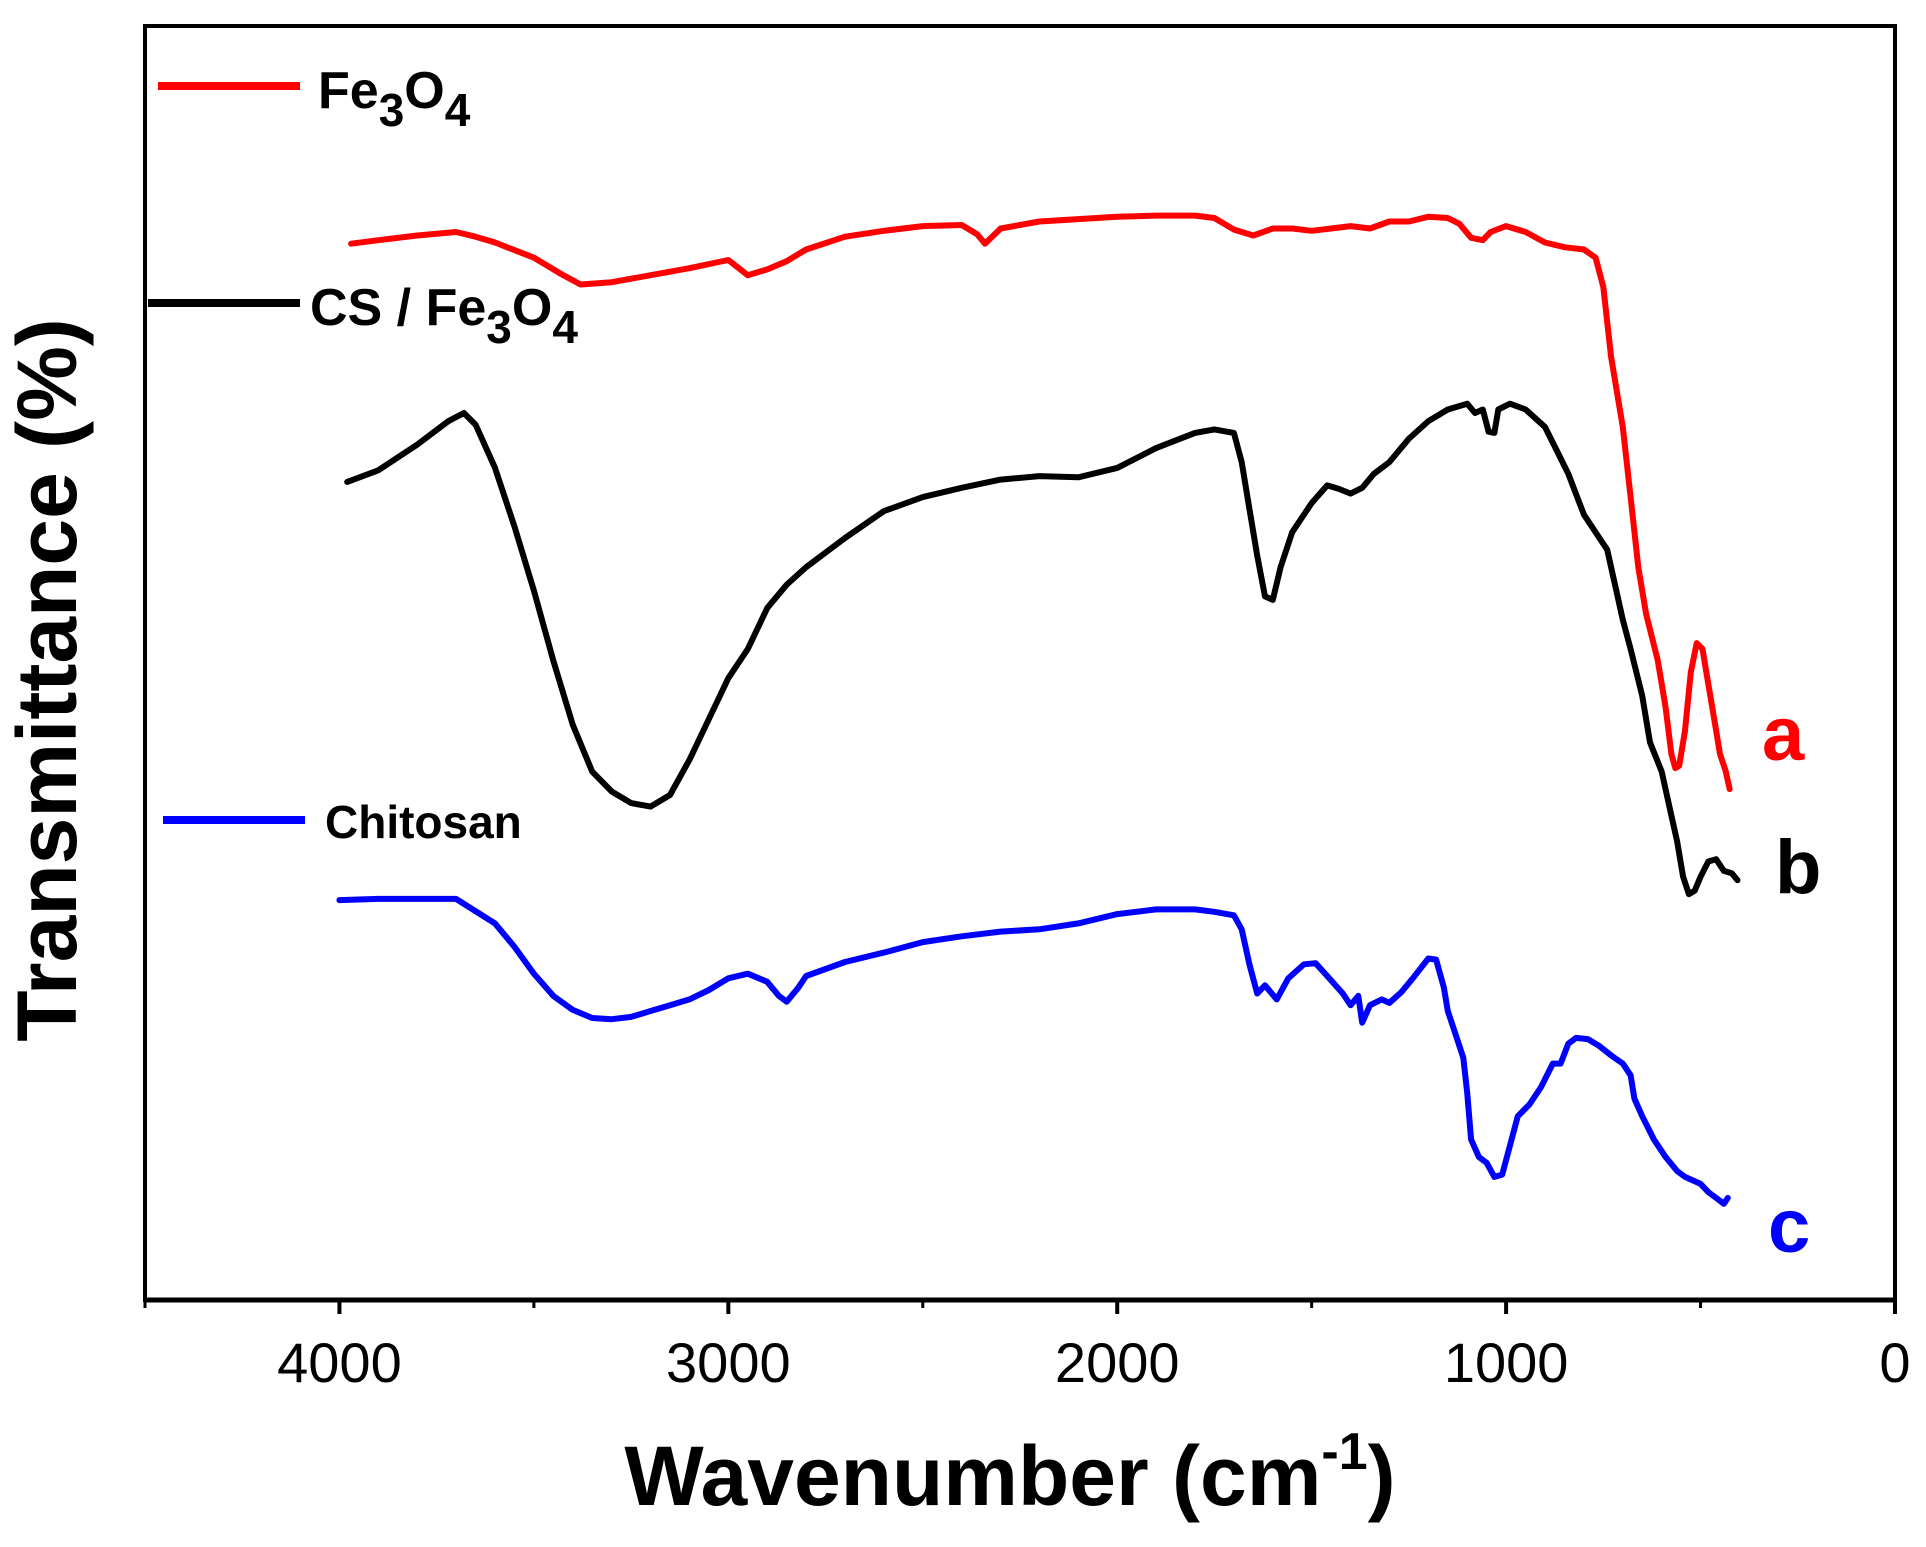 The height and width of the screenshot is (1547, 1926). Describe the element at coordinates (47, 680) in the screenshot. I see `y-axis-title: Transmittance (%)` at that location.